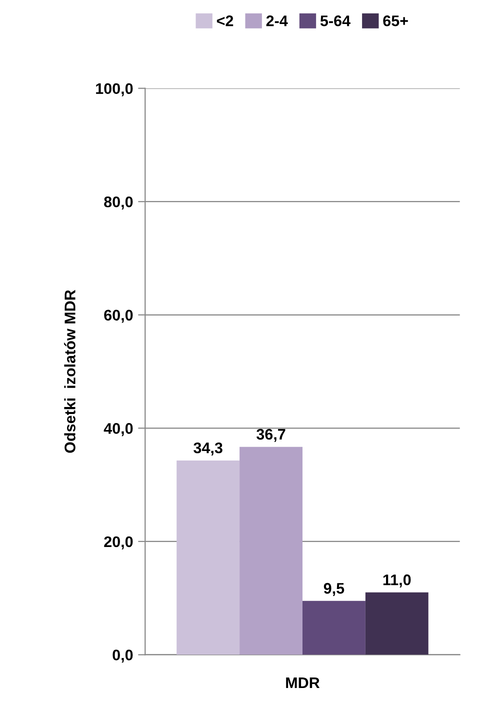  Describe the element at coordinates (397, 581) in the screenshot. I see `data-label: 11,0` at that location.